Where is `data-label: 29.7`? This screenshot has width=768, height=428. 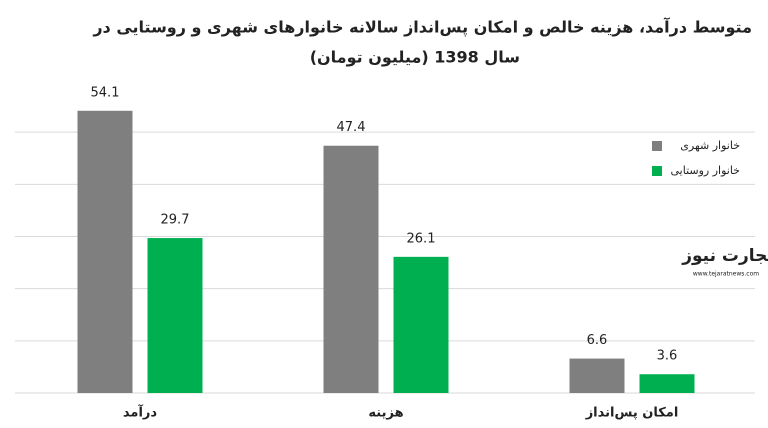 data-label: 29.7 is located at coordinates (175, 220).